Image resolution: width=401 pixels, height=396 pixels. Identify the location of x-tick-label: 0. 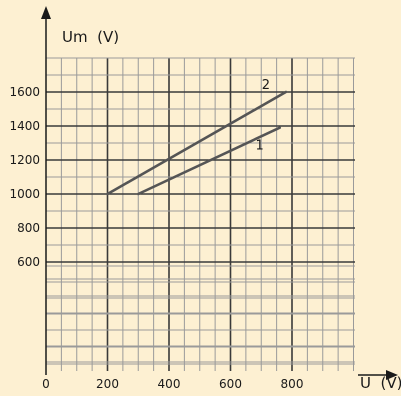
(46, 384).